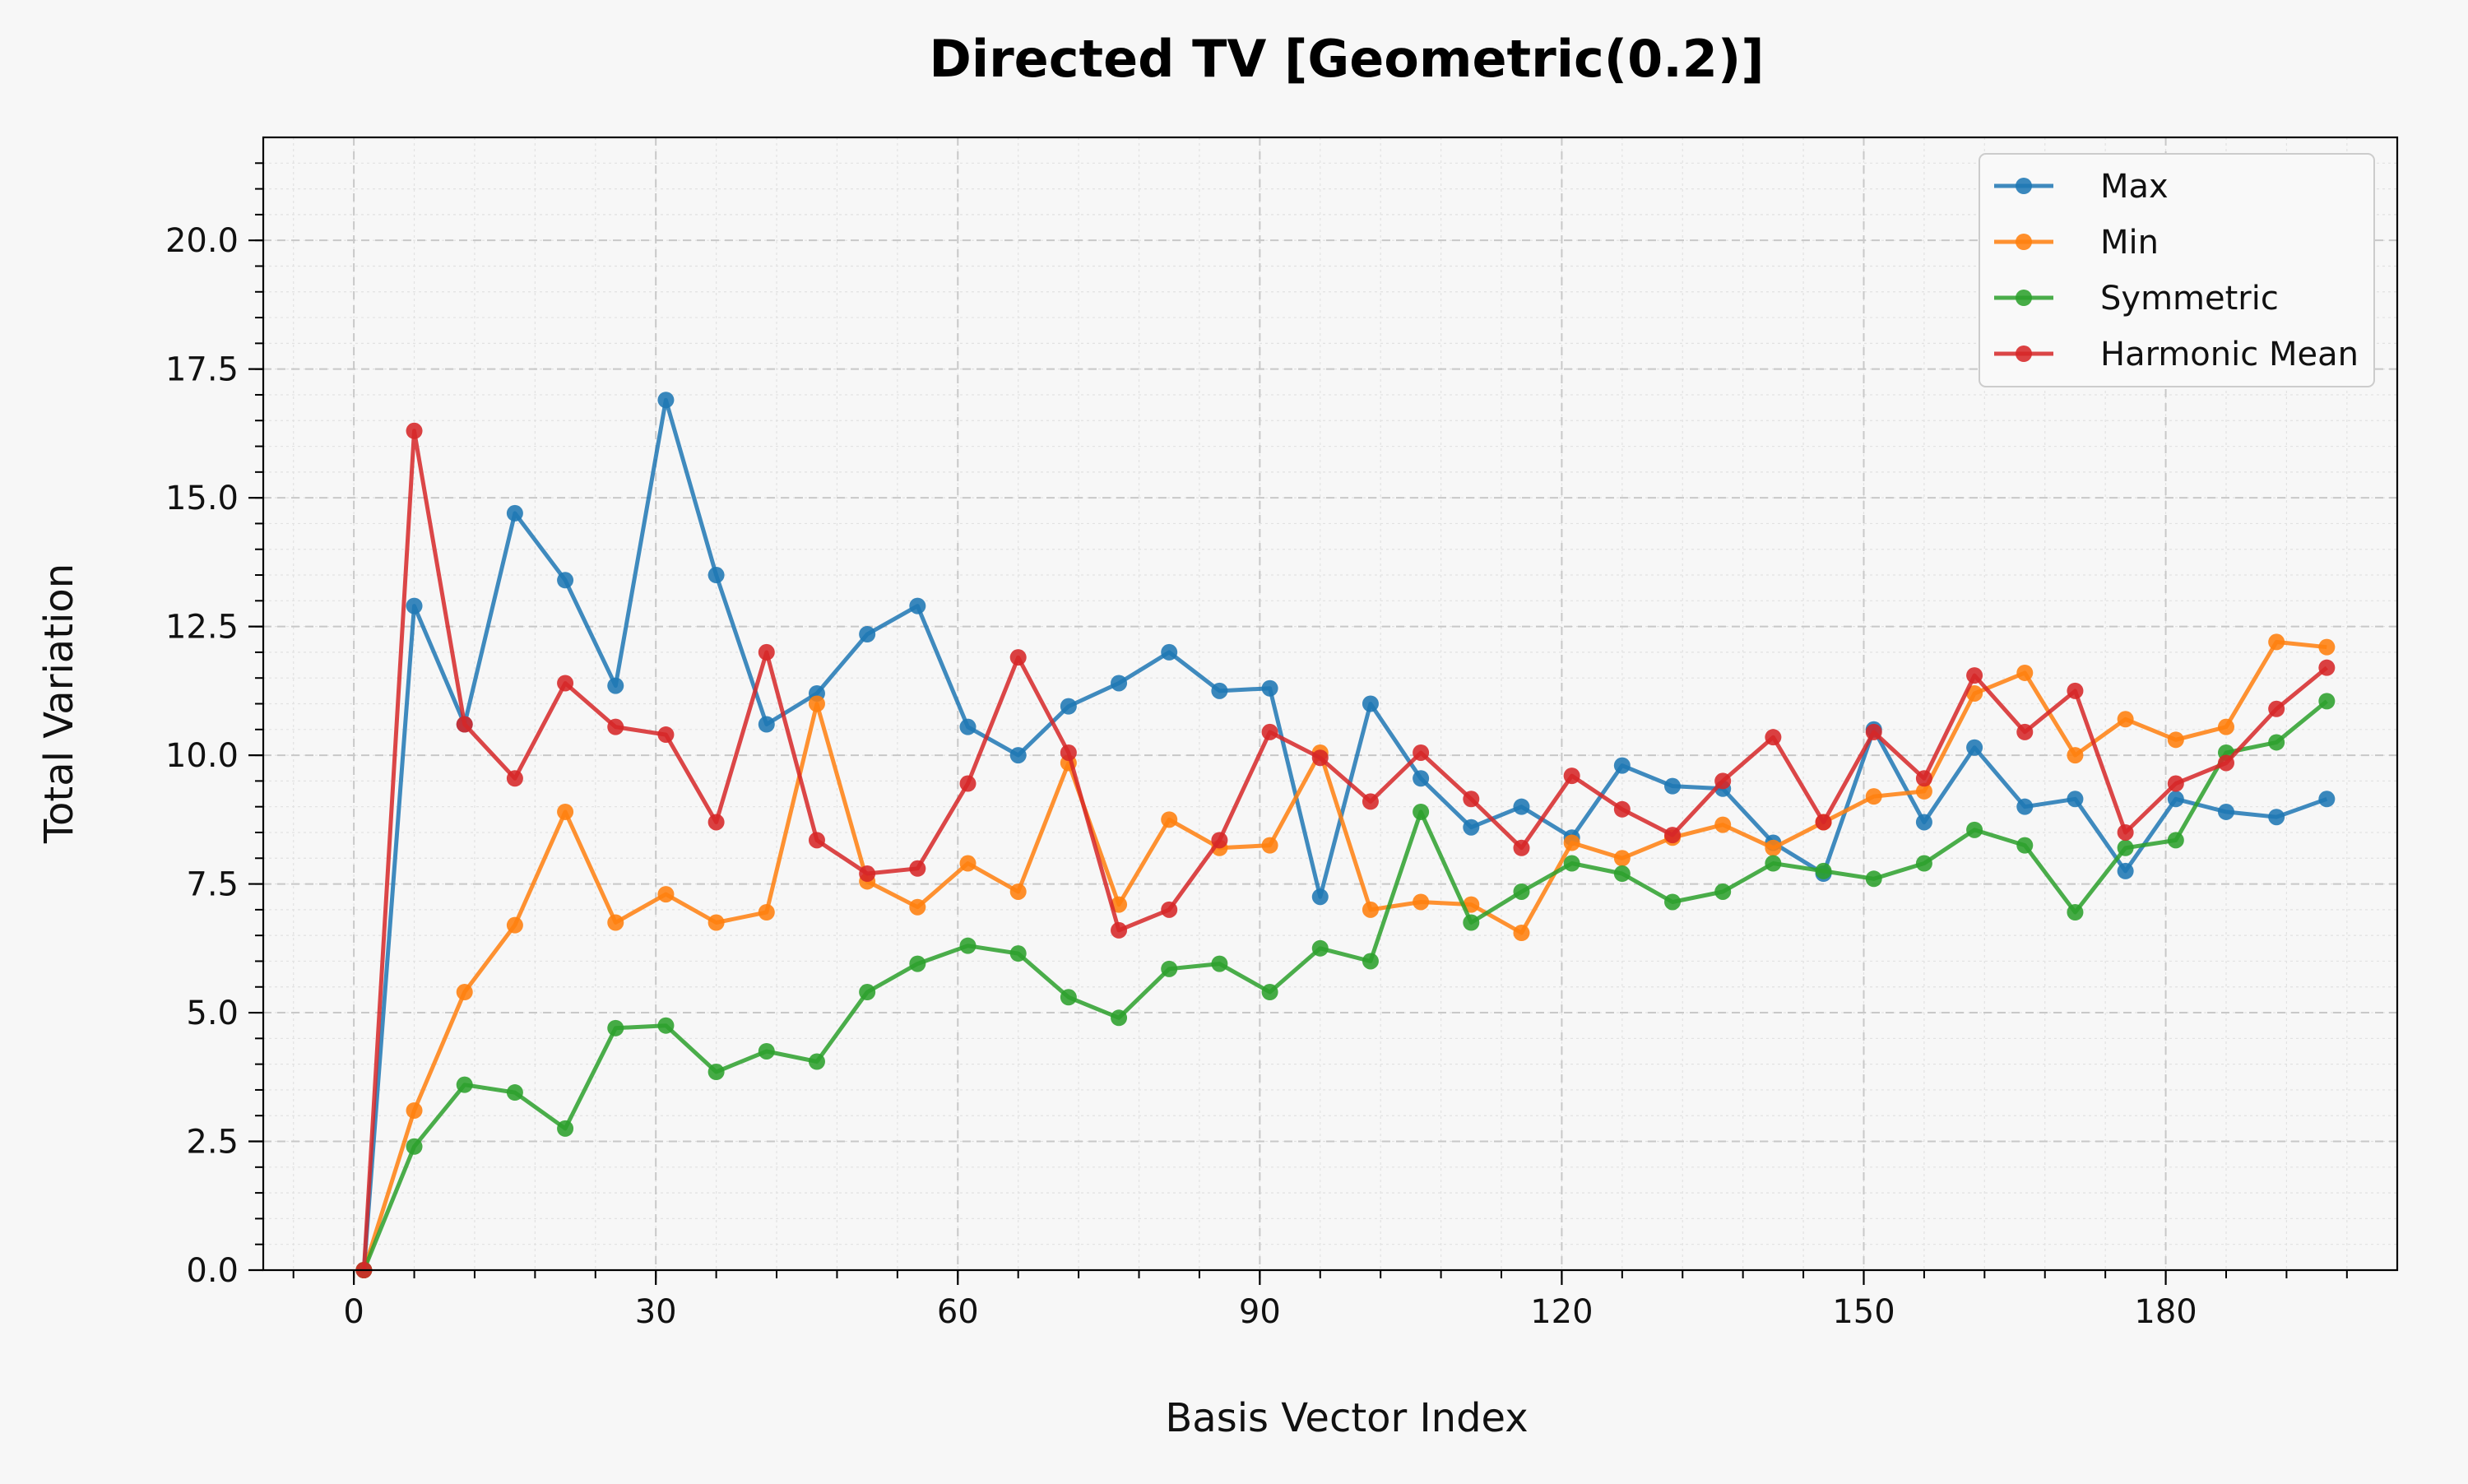  Describe the element at coordinates (1346, 1418) in the screenshot. I see `x-axis-label: Basis Vector Index` at that location.